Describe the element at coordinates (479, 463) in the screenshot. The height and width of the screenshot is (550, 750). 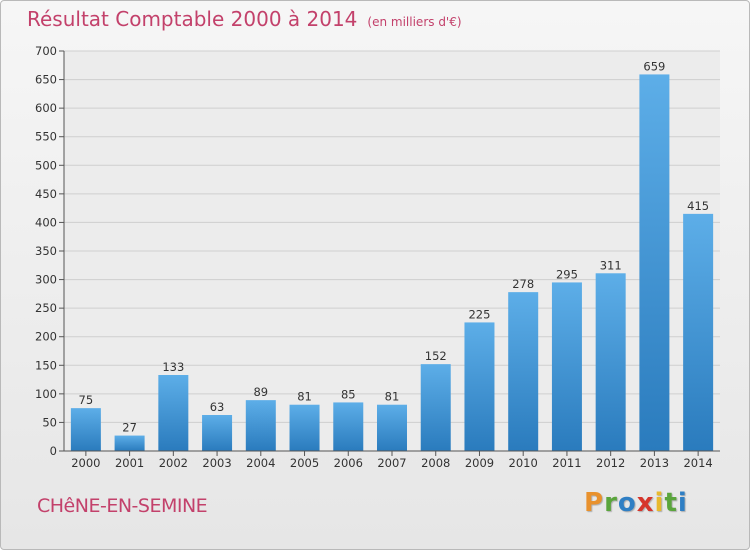
I see `x-tick-label-2009: 2009` at that location.